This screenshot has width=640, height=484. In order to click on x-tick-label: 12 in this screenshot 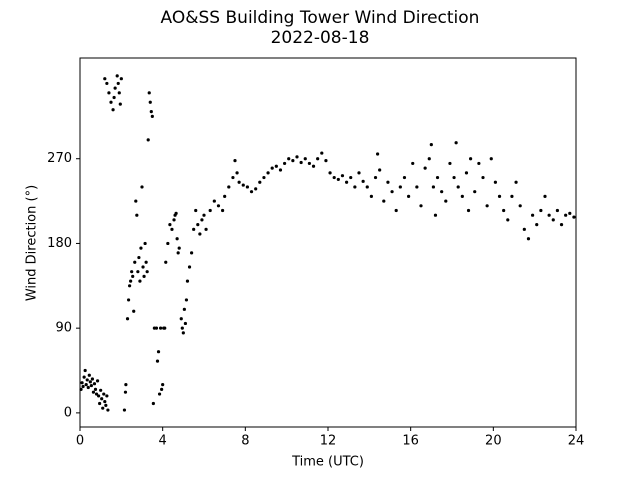, I will do `click(328, 441)`.